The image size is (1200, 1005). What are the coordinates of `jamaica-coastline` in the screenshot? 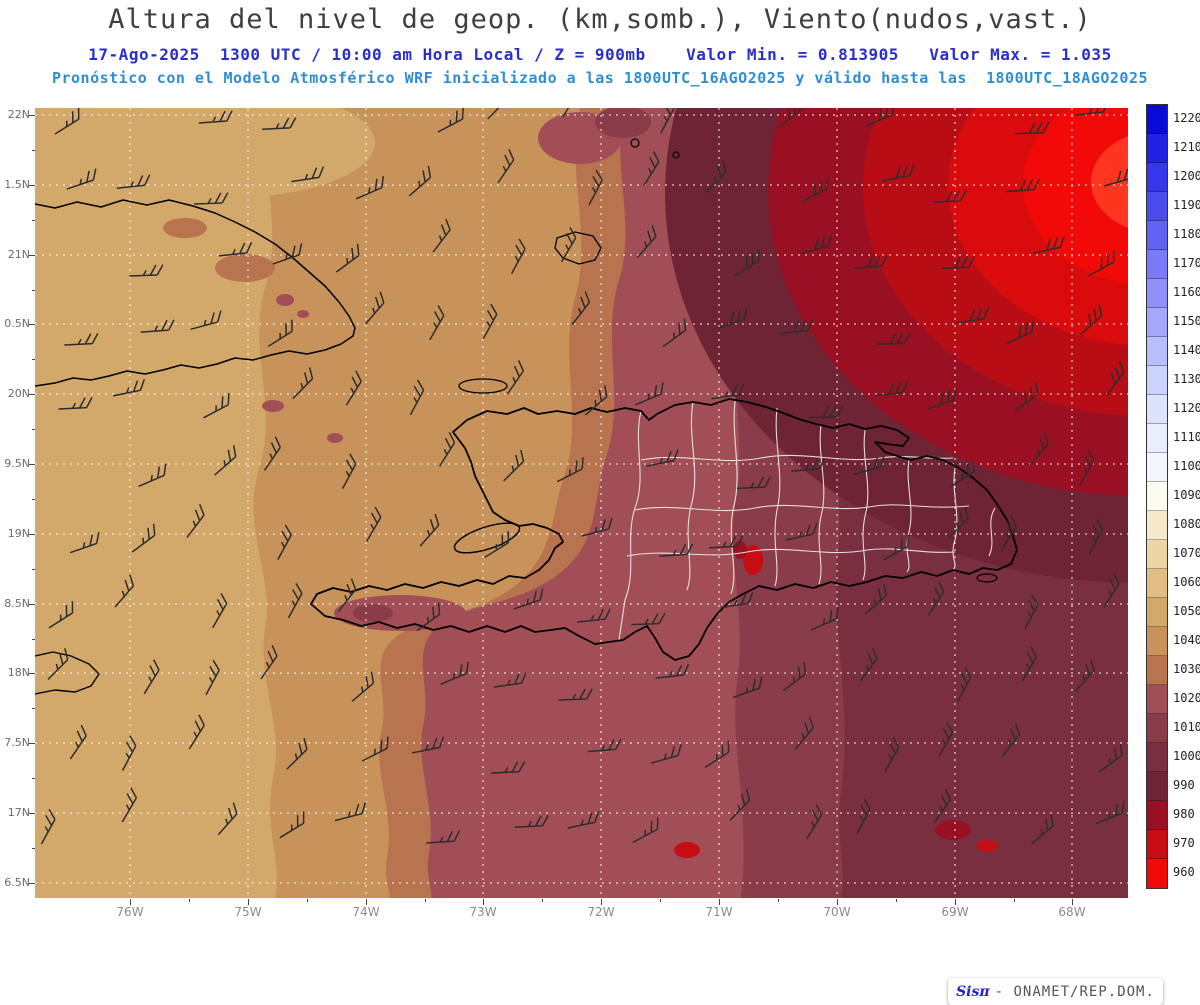 It's located at (67, 673).